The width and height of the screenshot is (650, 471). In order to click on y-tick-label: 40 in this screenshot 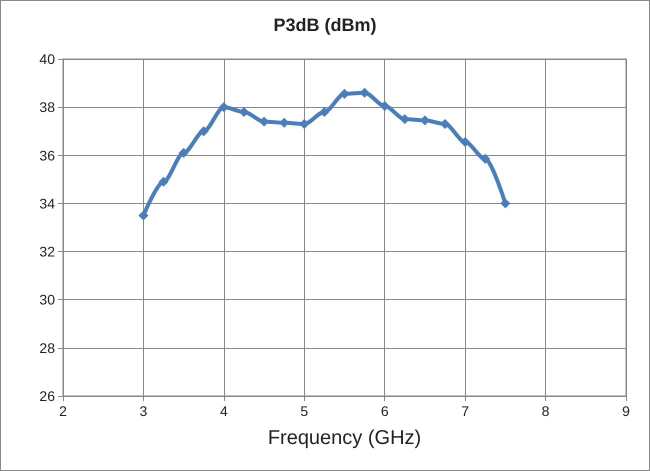, I will do `click(47, 59)`.